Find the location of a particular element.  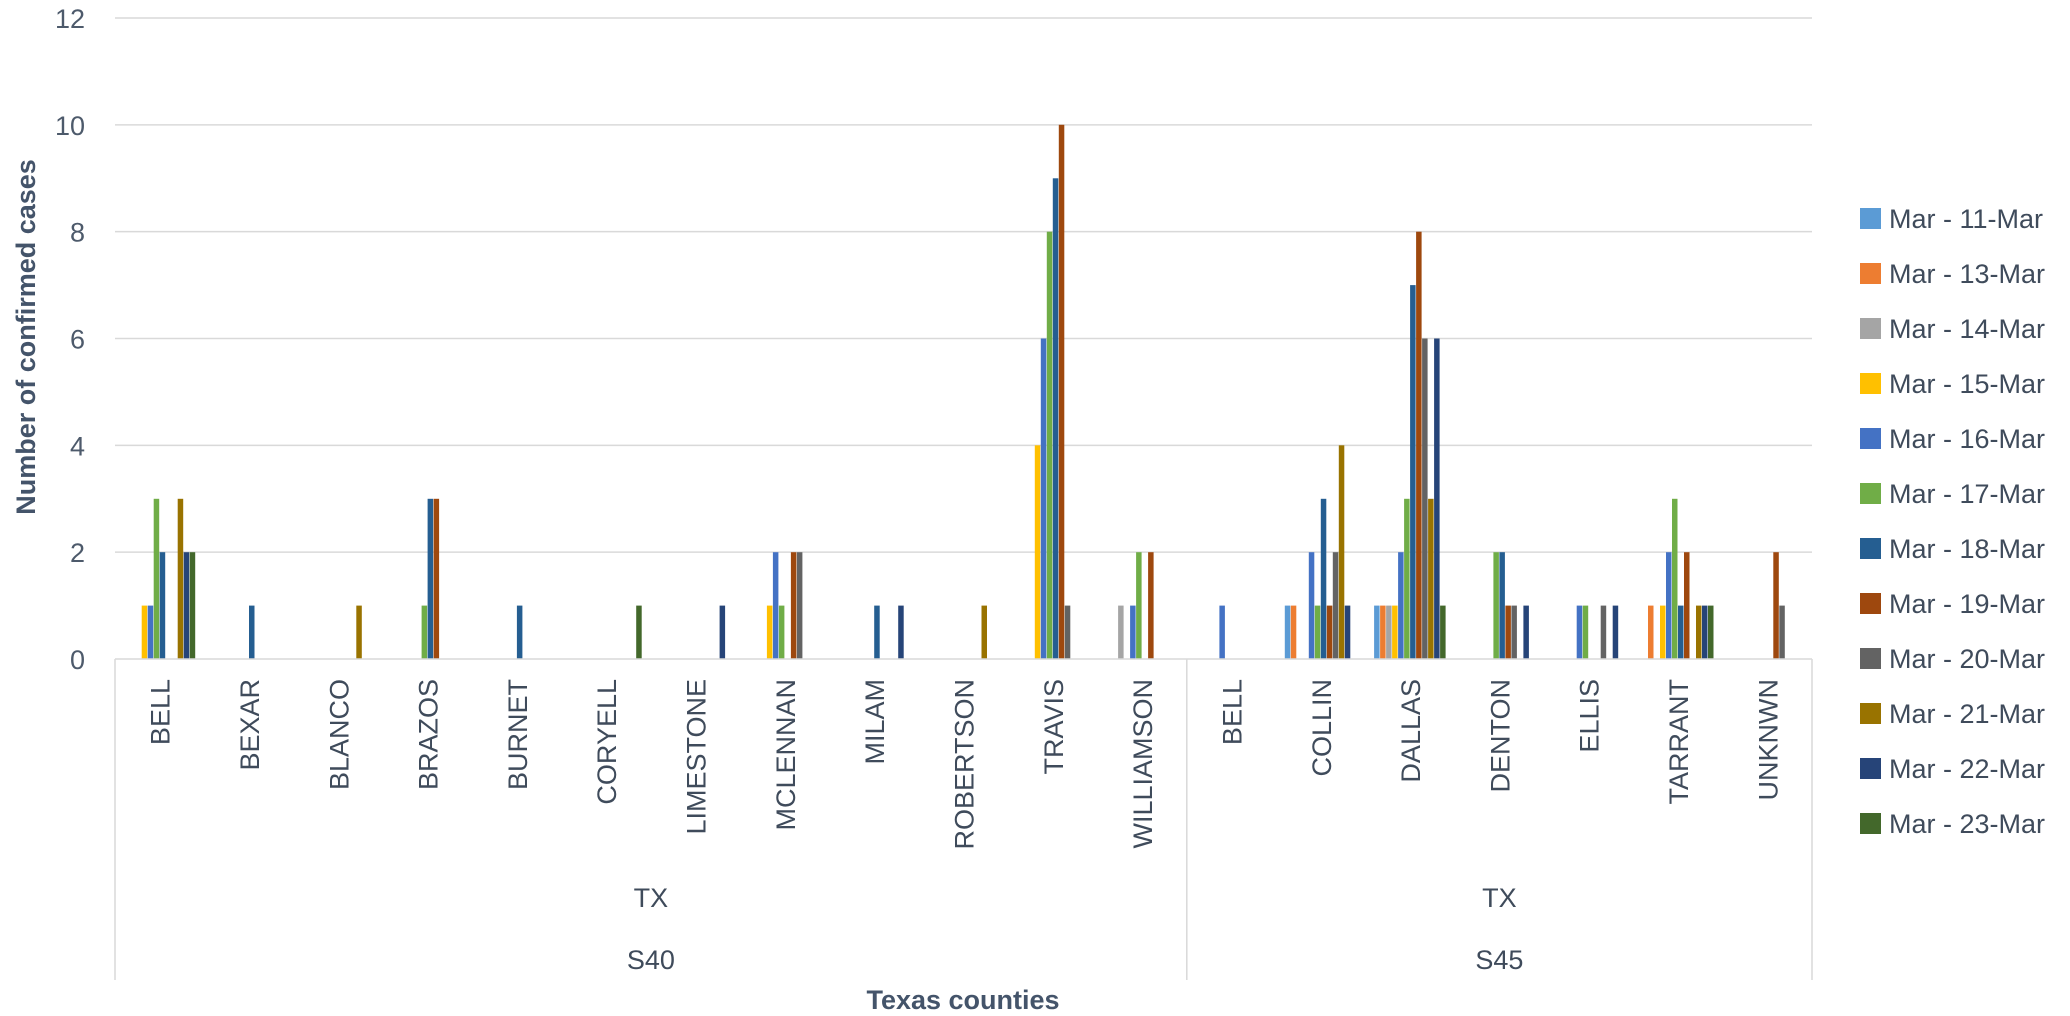

x-axis-group-labels: TX S40 TX S45 is located at coordinates (1075, 929).